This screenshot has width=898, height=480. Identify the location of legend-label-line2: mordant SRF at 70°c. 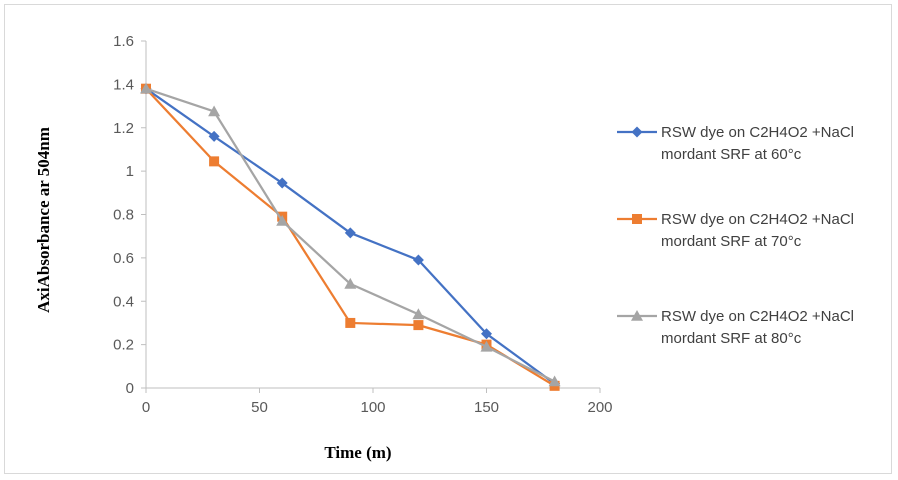
(731, 241).